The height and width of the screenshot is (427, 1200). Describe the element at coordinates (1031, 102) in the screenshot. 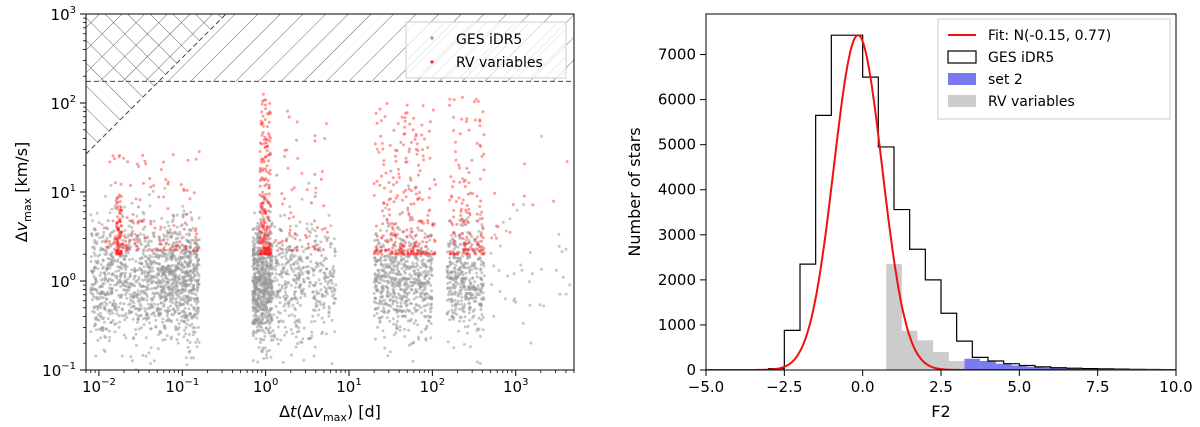

I see `legend-label-rv-hist: RV variables` at that location.